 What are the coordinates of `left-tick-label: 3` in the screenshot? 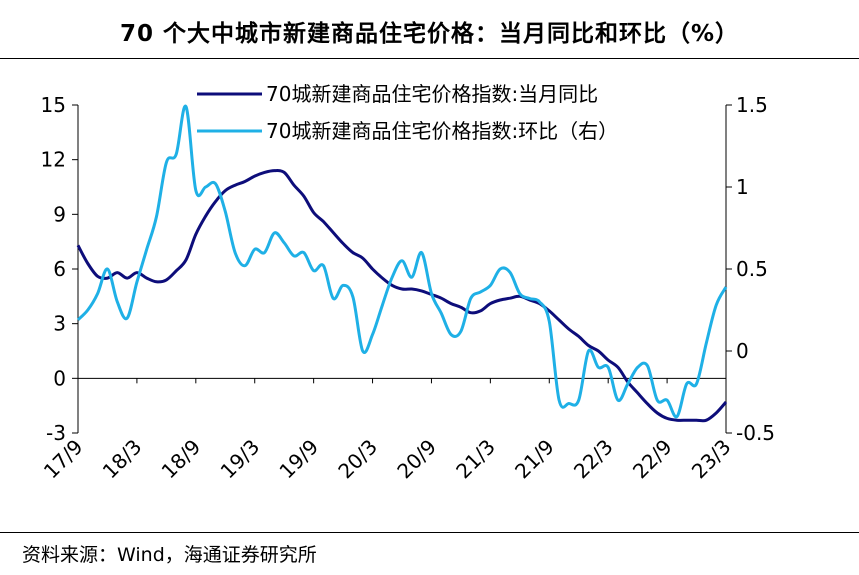 It's located at (59, 324).